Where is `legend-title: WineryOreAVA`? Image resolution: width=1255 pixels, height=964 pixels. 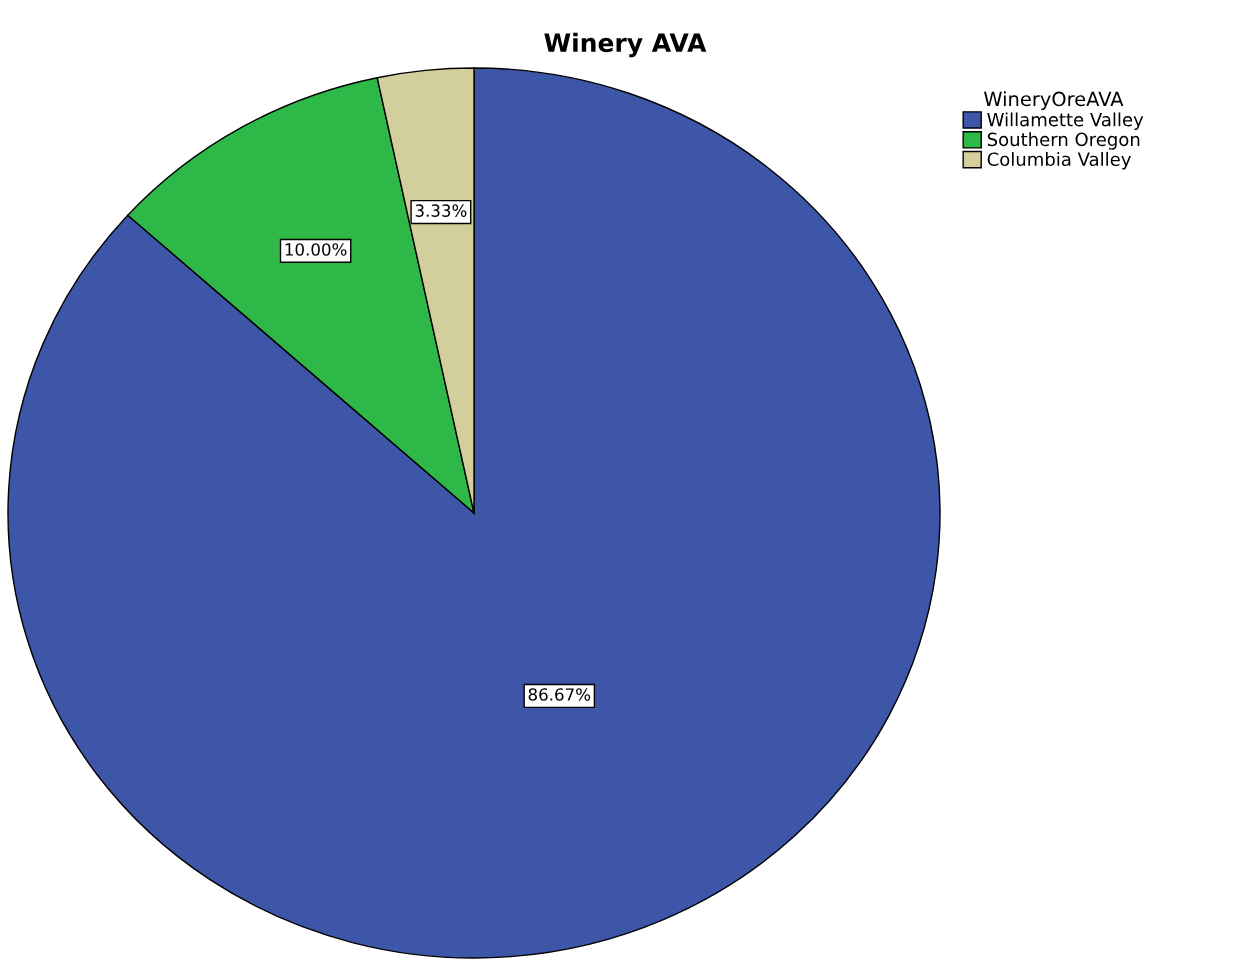
legend-title: WineryOreAVA is located at coordinates (1053, 101).